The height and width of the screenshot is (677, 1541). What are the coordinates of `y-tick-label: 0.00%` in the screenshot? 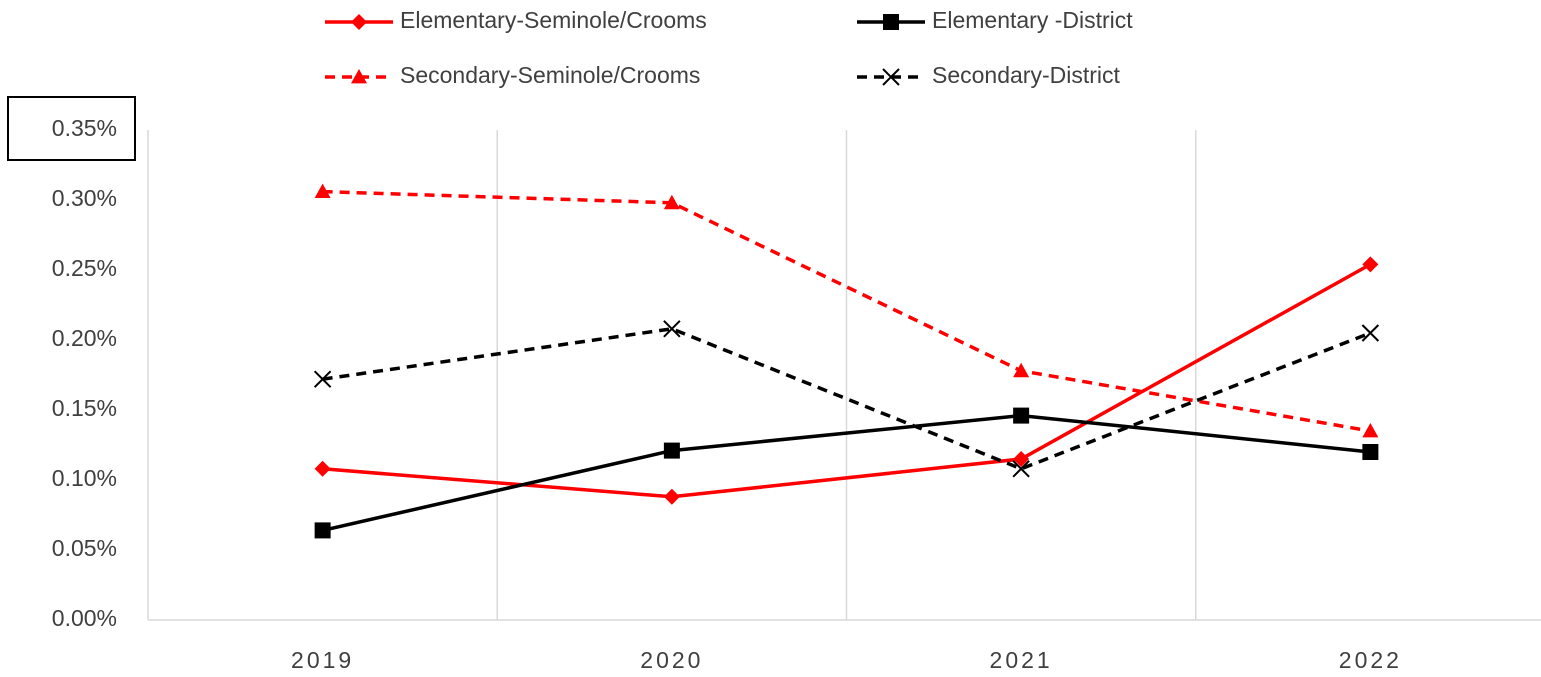 It's located at (84, 618).